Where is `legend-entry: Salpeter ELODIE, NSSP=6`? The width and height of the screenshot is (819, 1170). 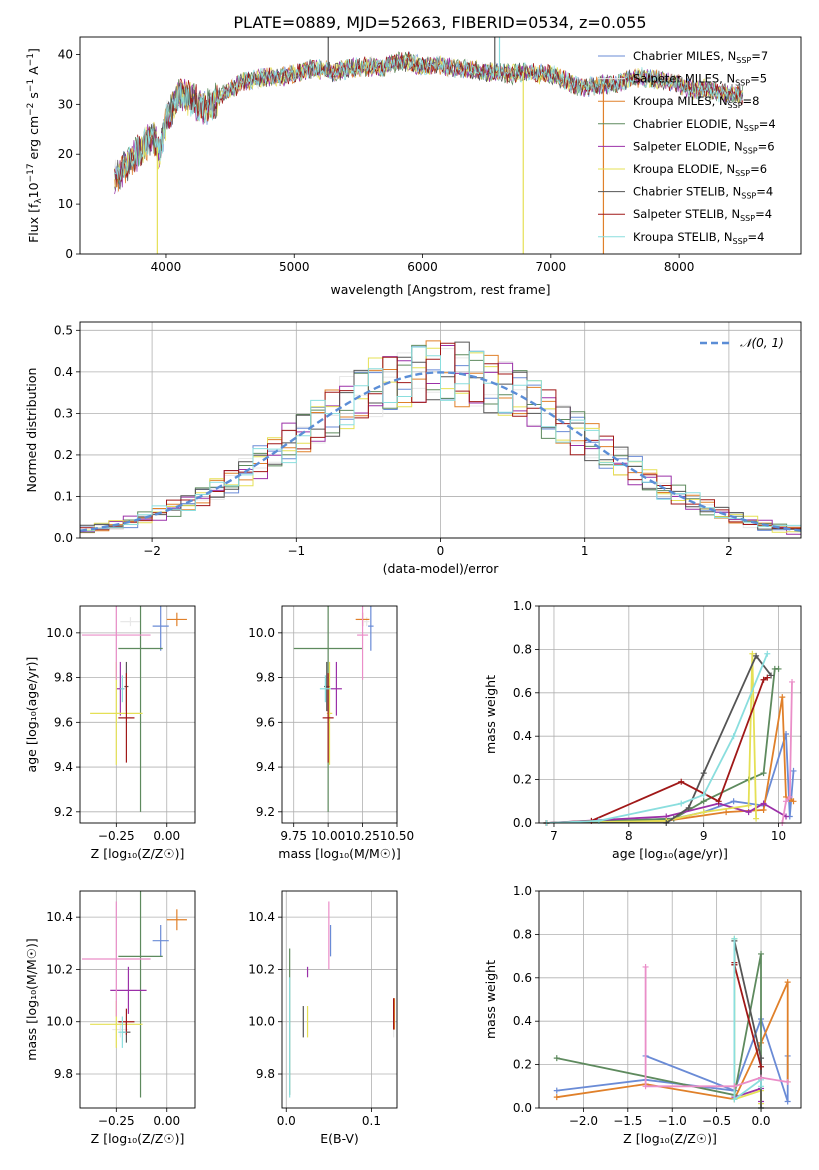 legend-entry: Salpeter ELODIE, NSSP=6 is located at coordinates (704, 147).